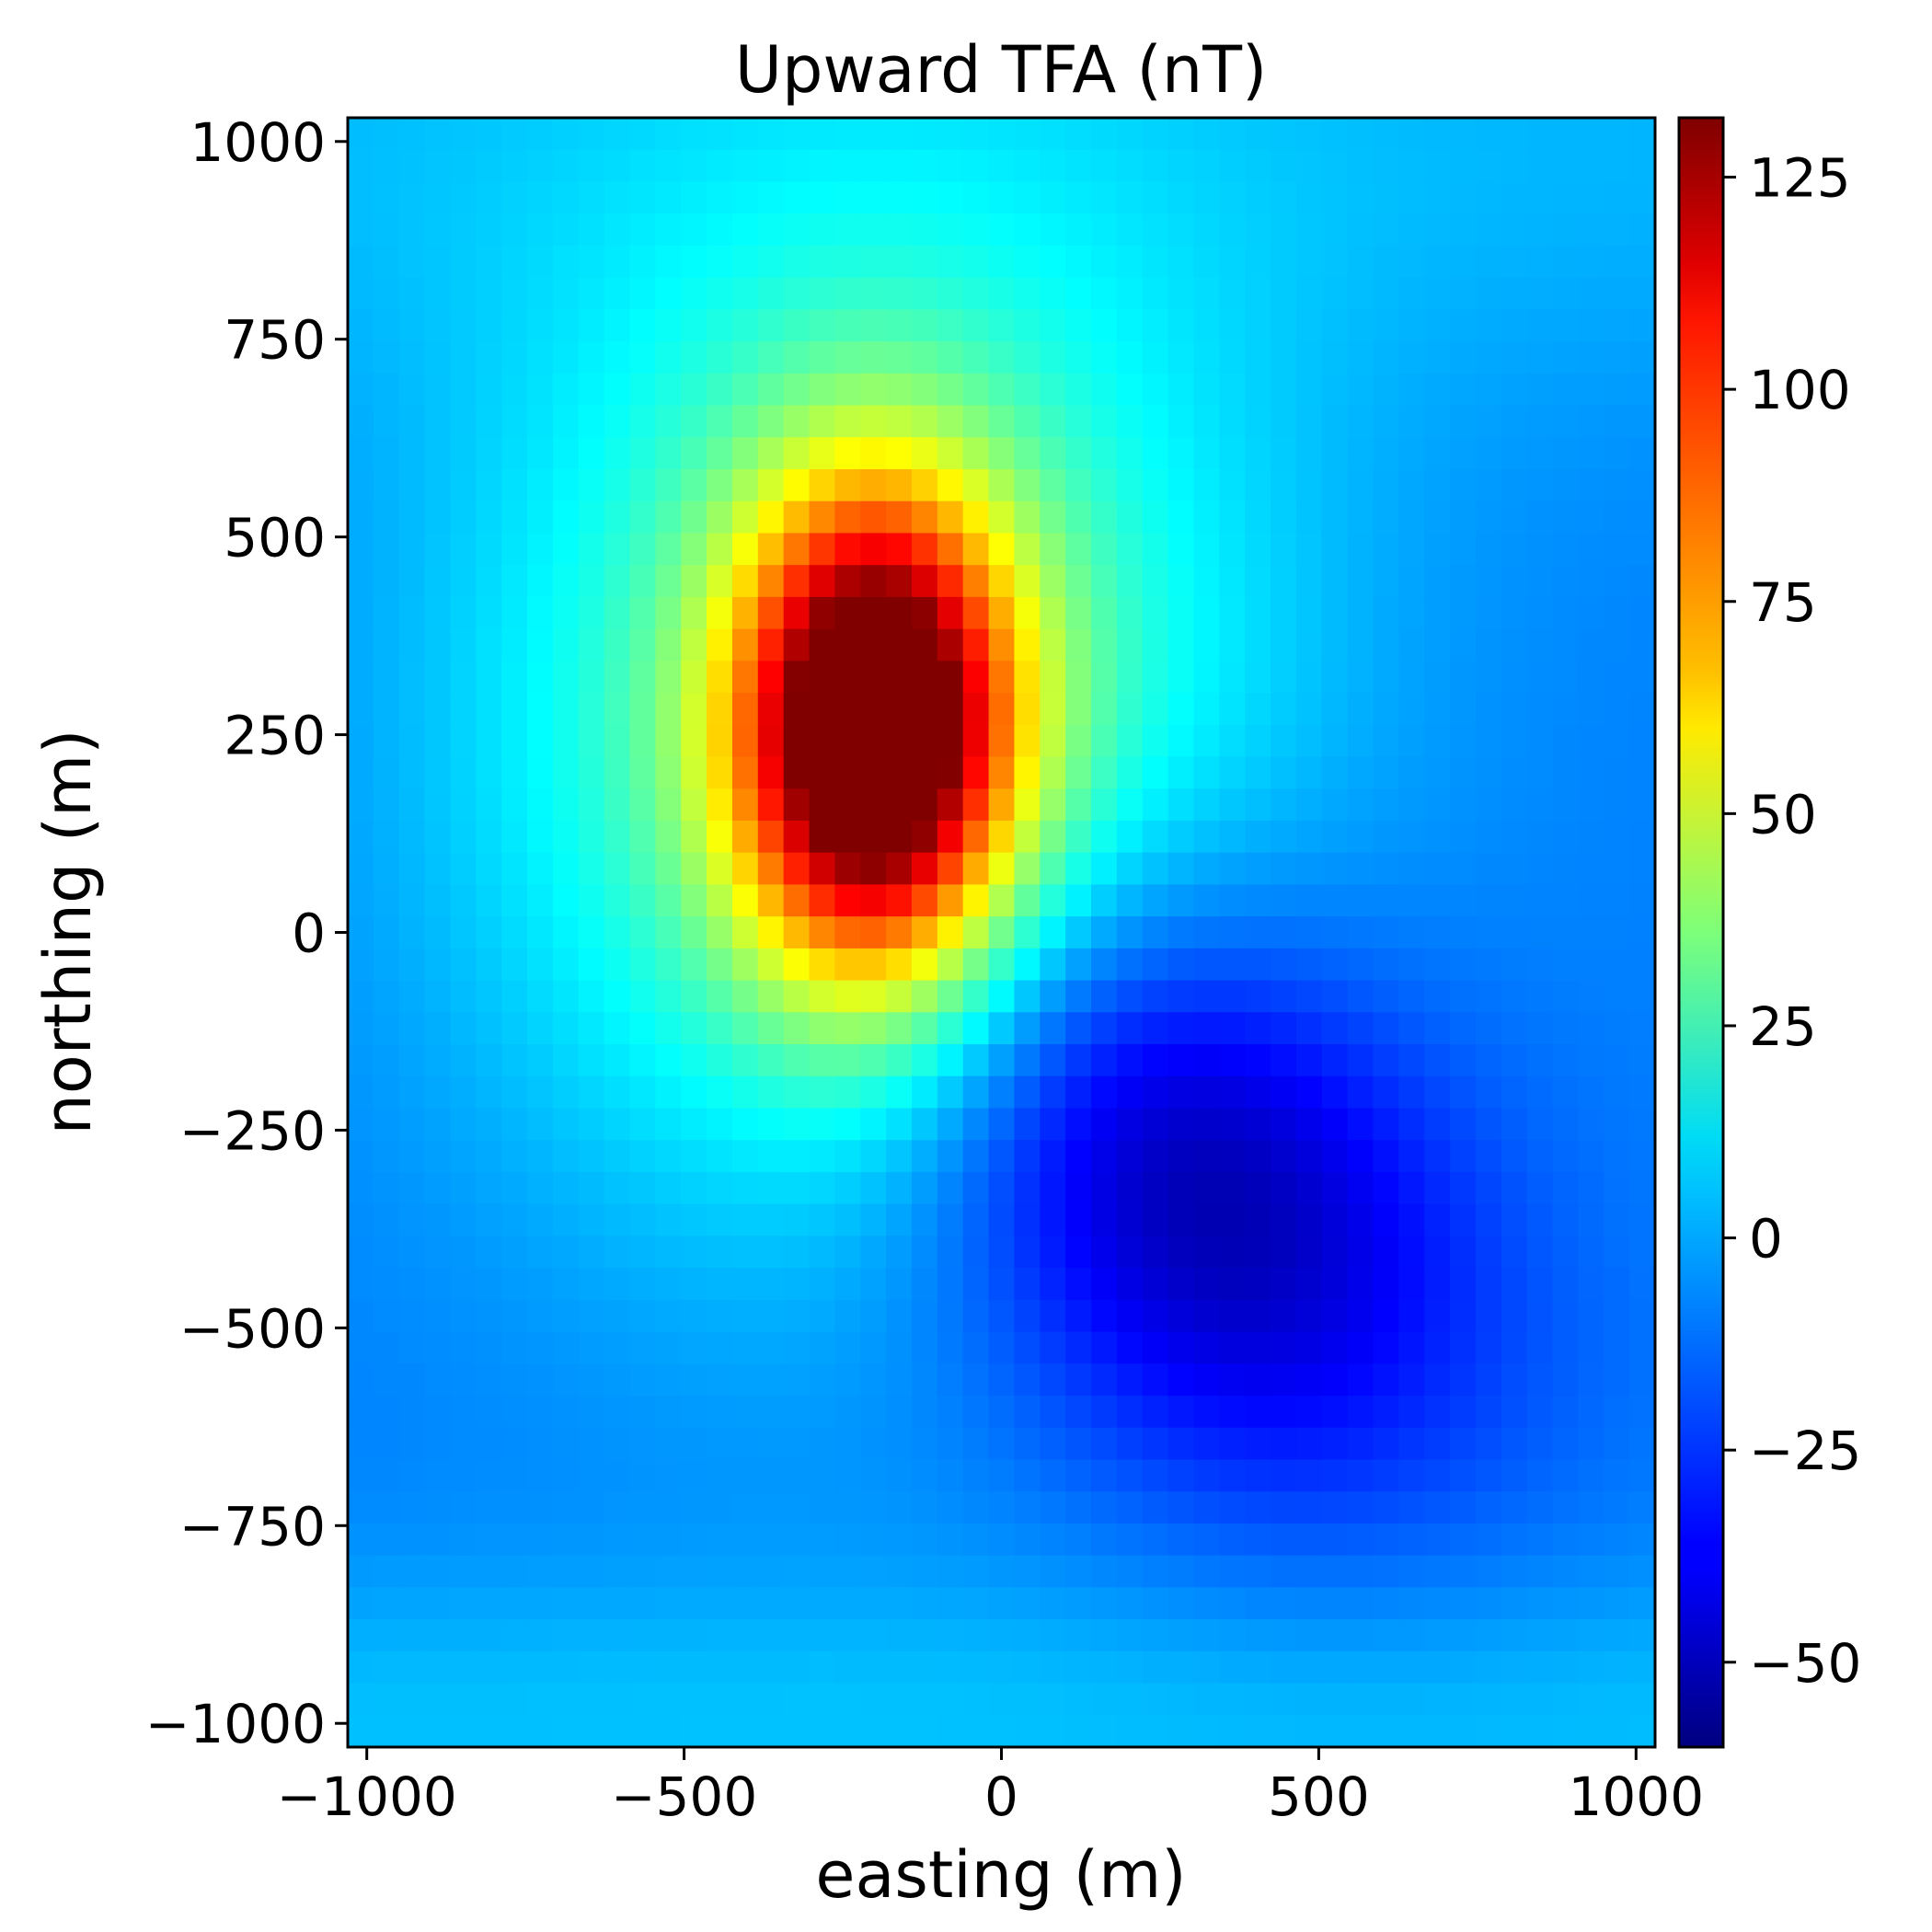 Image resolution: width=1932 pixels, height=1932 pixels. Describe the element at coordinates (252, 1328) in the screenshot. I see `y-tick-label: −500` at that location.